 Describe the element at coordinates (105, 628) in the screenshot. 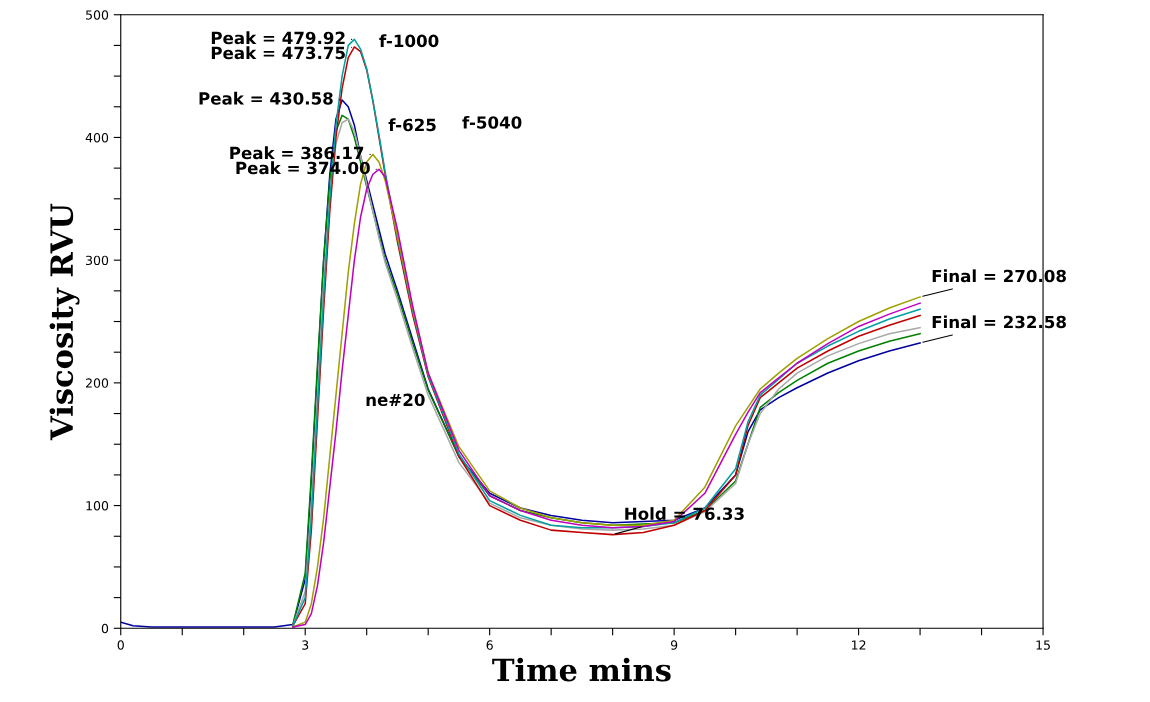

I see `y-tick-label: 0` at that location.